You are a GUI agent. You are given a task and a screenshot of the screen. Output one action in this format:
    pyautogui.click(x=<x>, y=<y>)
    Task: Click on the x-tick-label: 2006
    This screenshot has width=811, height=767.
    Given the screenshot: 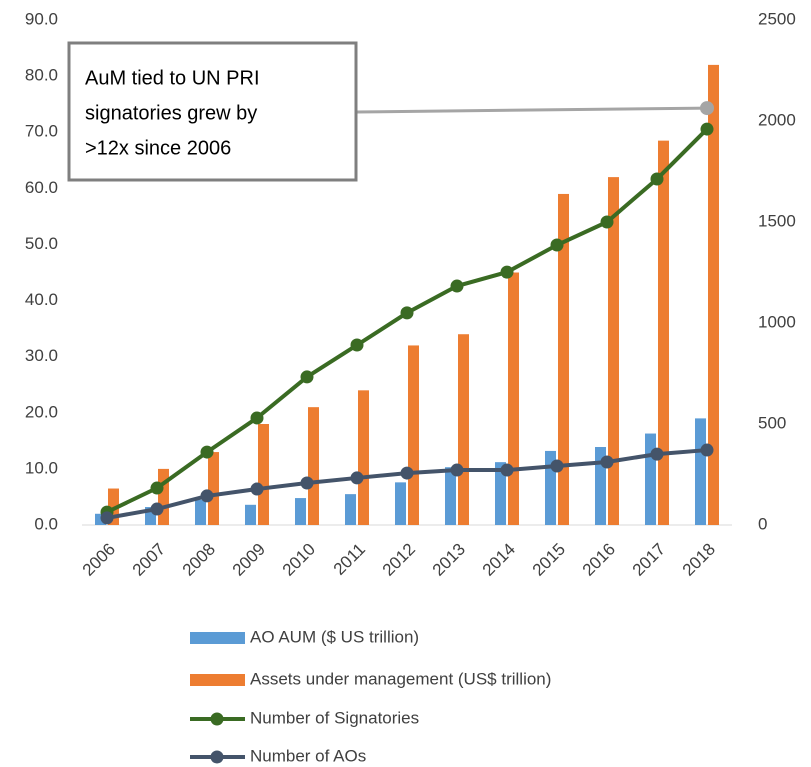 What is the action you would take?
    pyautogui.click(x=99, y=560)
    